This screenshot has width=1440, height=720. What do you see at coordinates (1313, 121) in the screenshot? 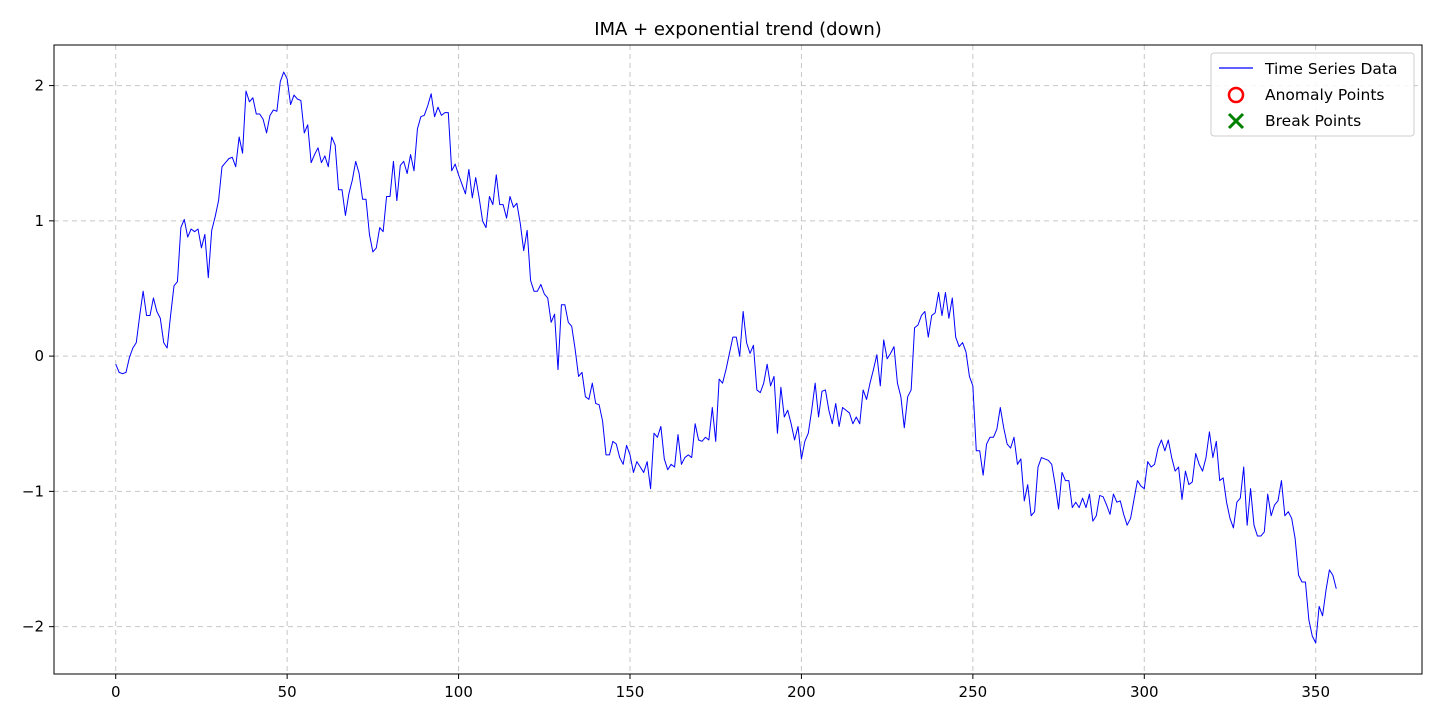
I see `legend-label-break: Break Points` at bounding box center [1313, 121].